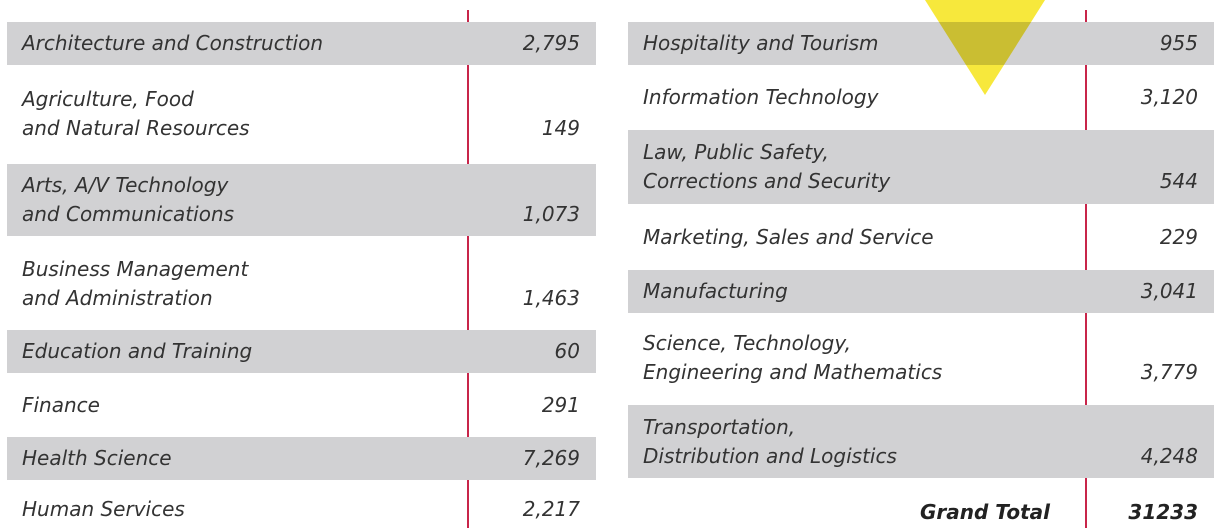 The width and height of the screenshot is (1220, 528). What do you see at coordinates (761, 43) in the screenshot?
I see `row-label: Hospitality and Tourism` at bounding box center [761, 43].